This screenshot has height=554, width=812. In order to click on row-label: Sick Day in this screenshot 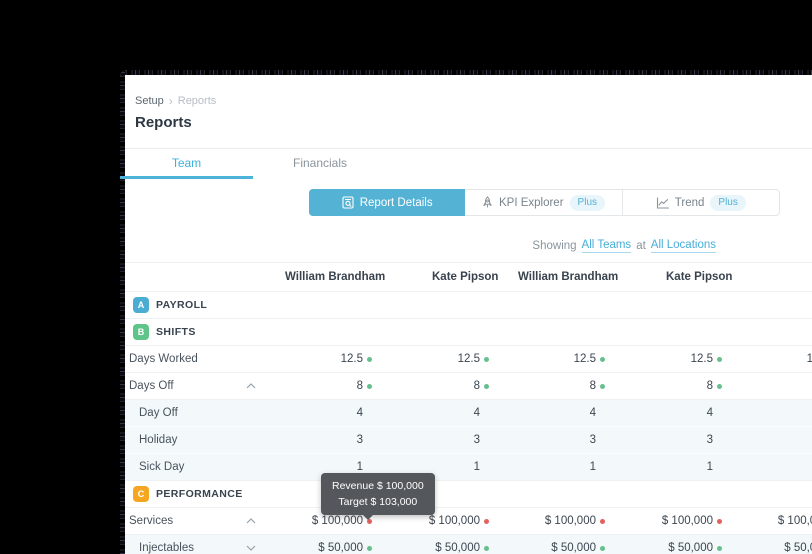, I will do `click(162, 467)`.